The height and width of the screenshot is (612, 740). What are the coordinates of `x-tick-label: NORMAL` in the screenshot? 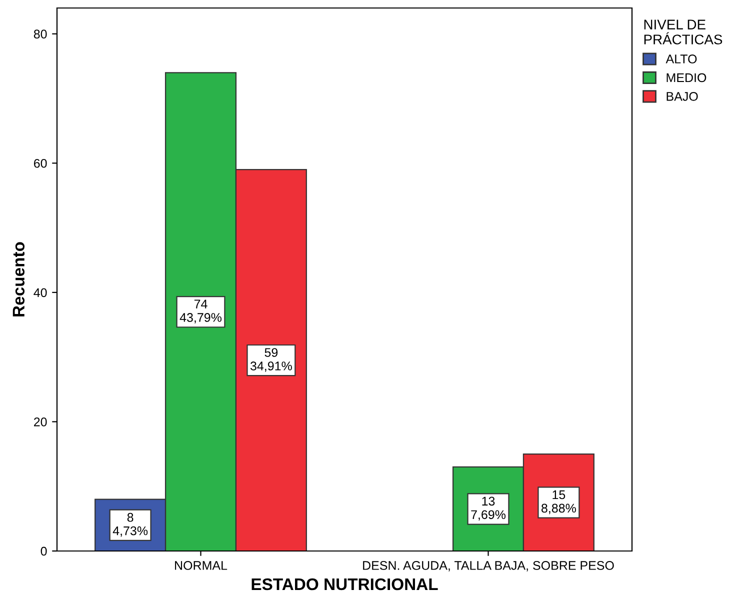 It's located at (201, 565).